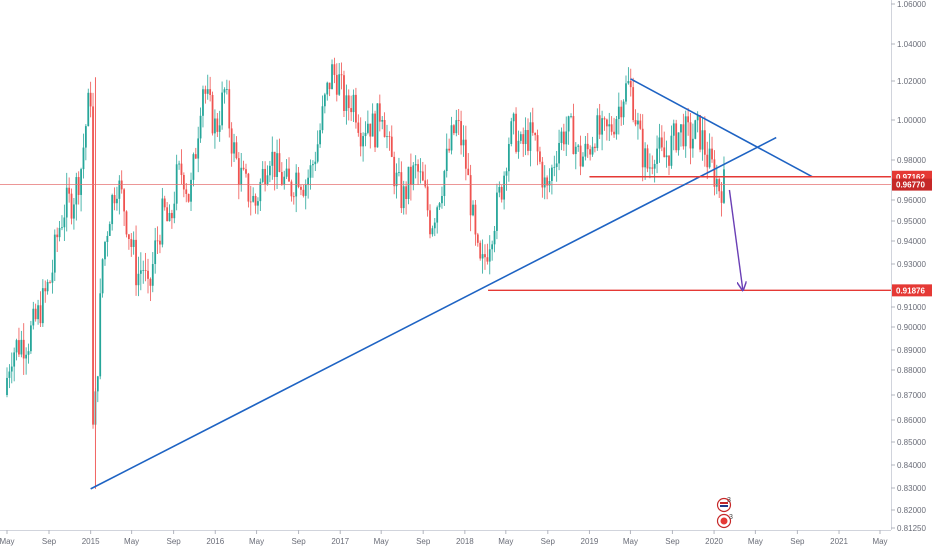 The image size is (932, 550). Describe the element at coordinates (714, 541) in the screenshot. I see `time-tick-label: 2020` at that location.